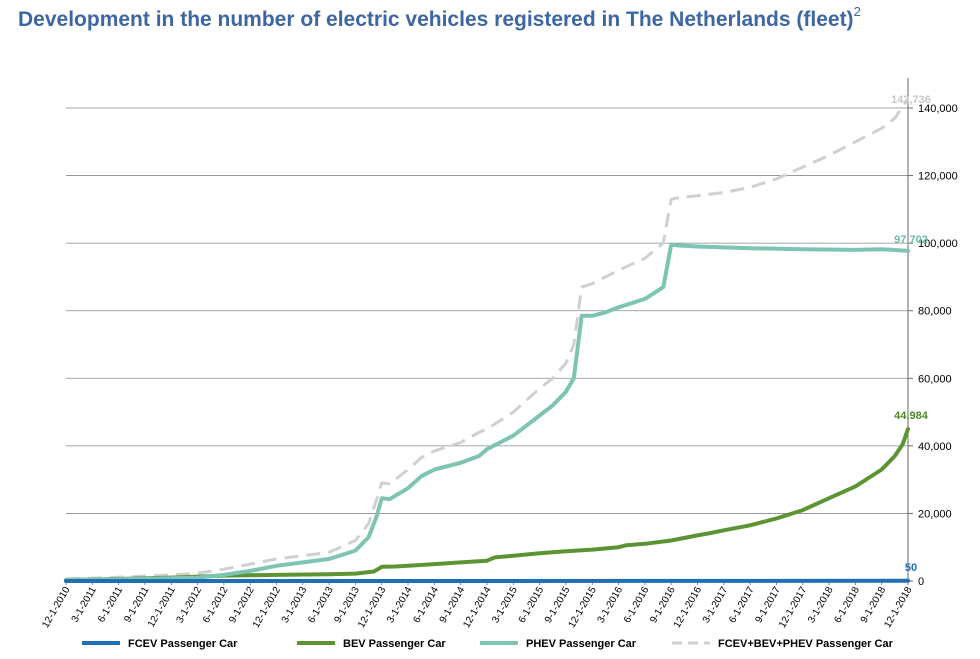 The width and height of the screenshot is (980, 659). Describe the element at coordinates (911, 416) in the screenshot. I see `end-label-1: 44,984` at that location.